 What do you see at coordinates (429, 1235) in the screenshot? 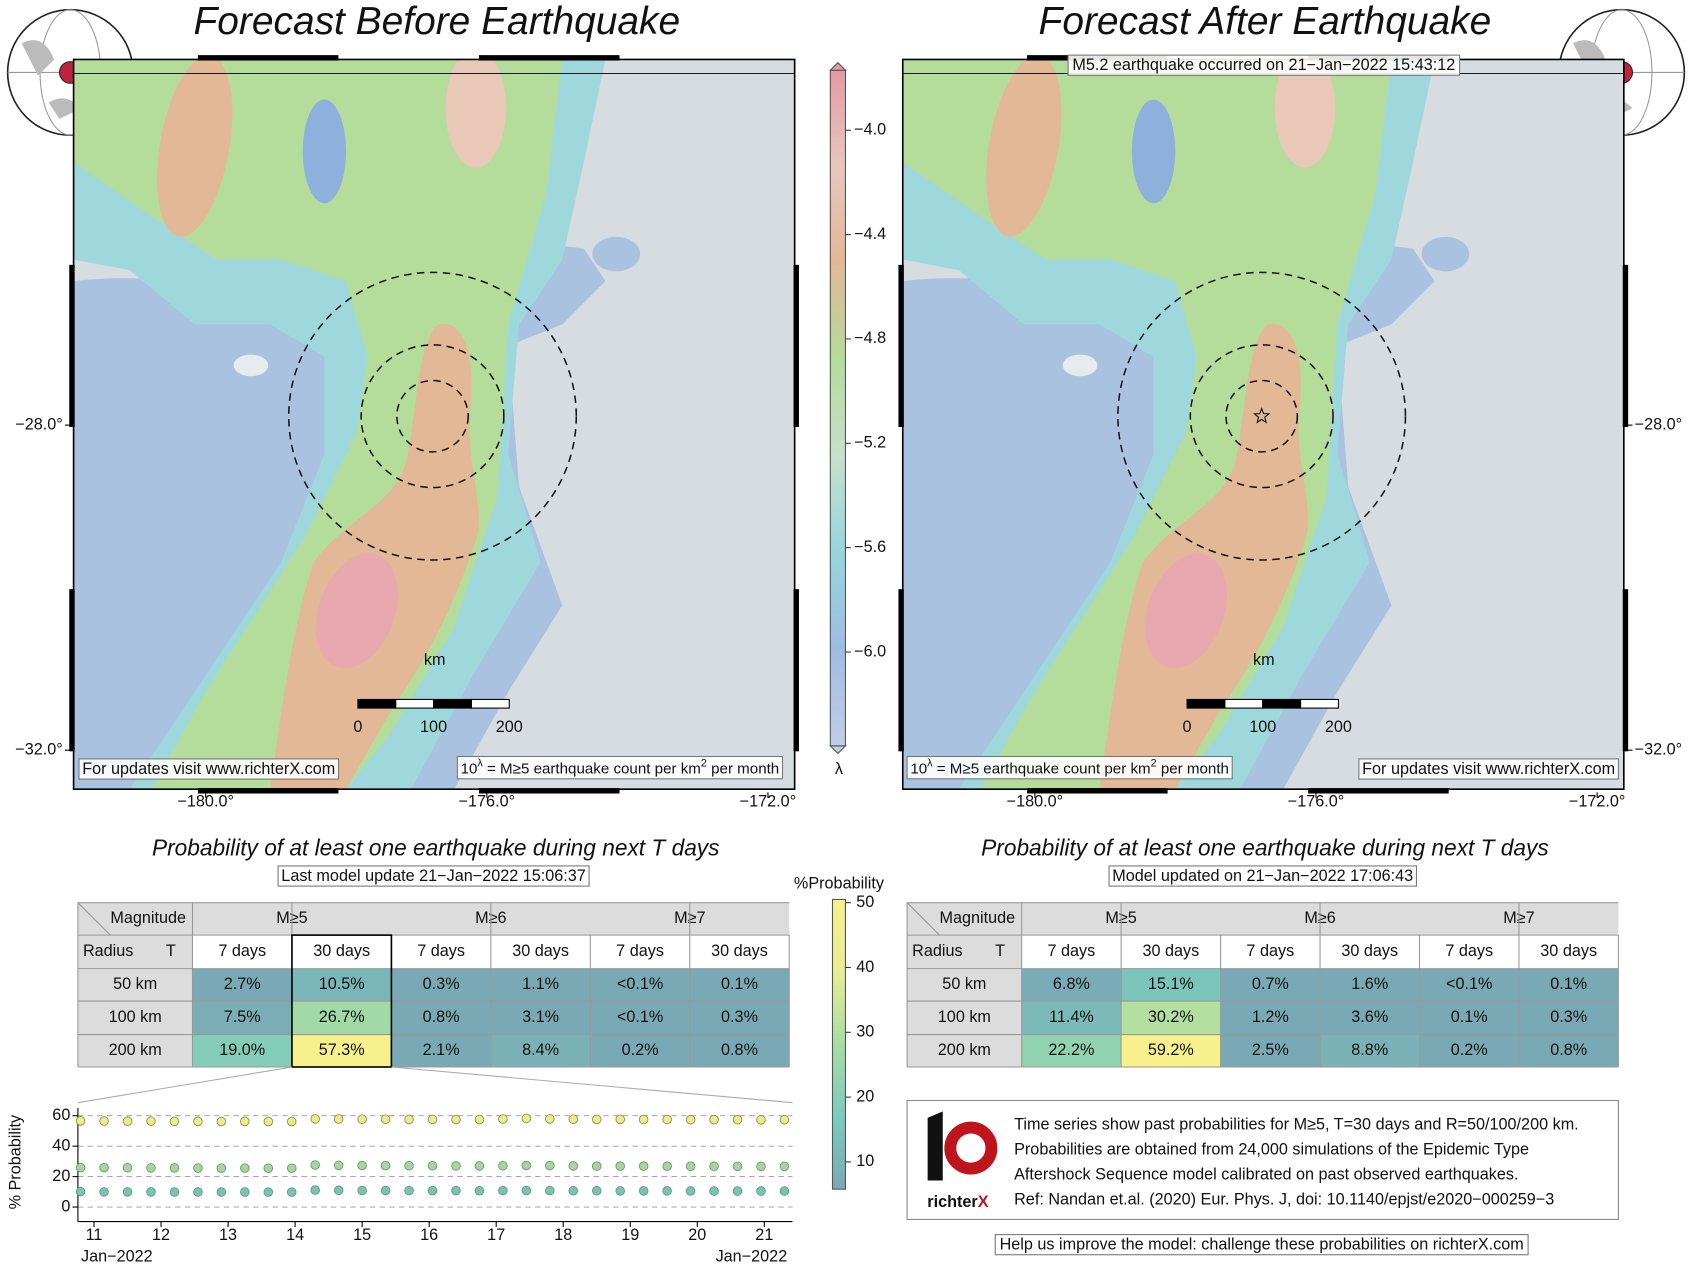
I see `x-tick-label: 16` at bounding box center [429, 1235].